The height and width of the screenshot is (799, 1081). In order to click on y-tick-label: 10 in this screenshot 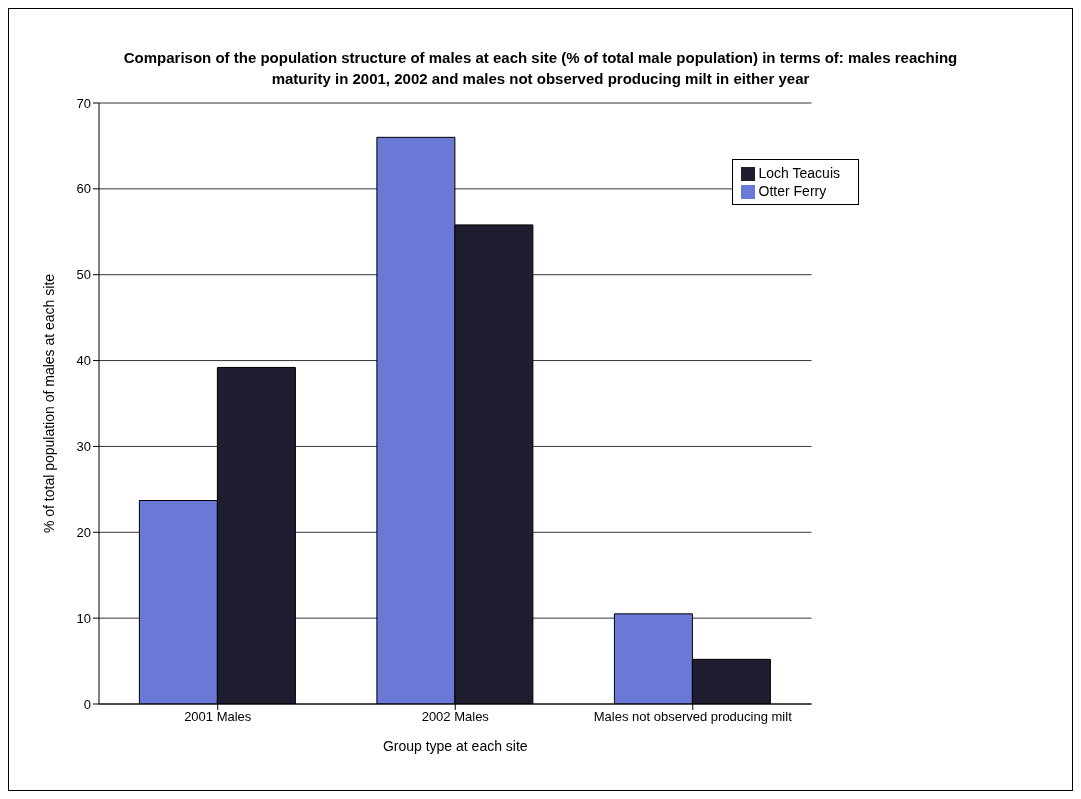, I will do `click(83, 618)`.